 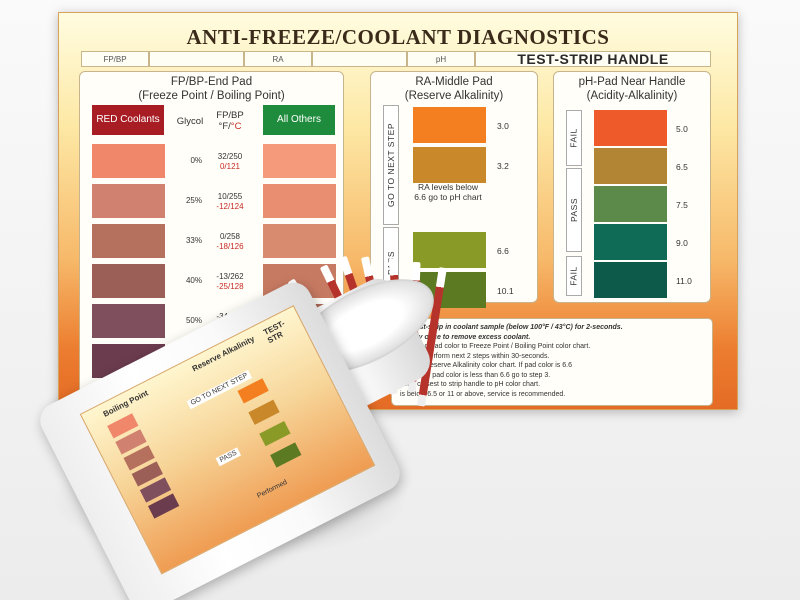 I want to click on header-field-row: FP/BP RA pH TEST-STRIP HANDLE, so click(x=396, y=59).